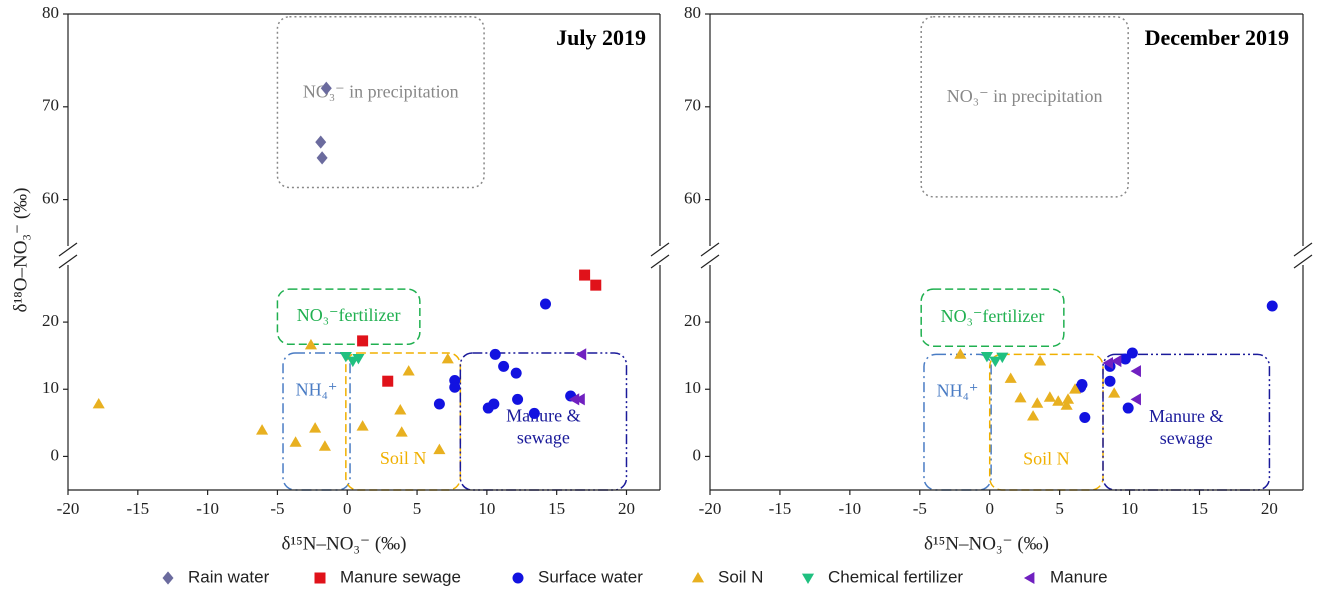  I want to click on x-axis-label: δ¹⁵N–NO₃⁻ (‰), so click(986, 543).